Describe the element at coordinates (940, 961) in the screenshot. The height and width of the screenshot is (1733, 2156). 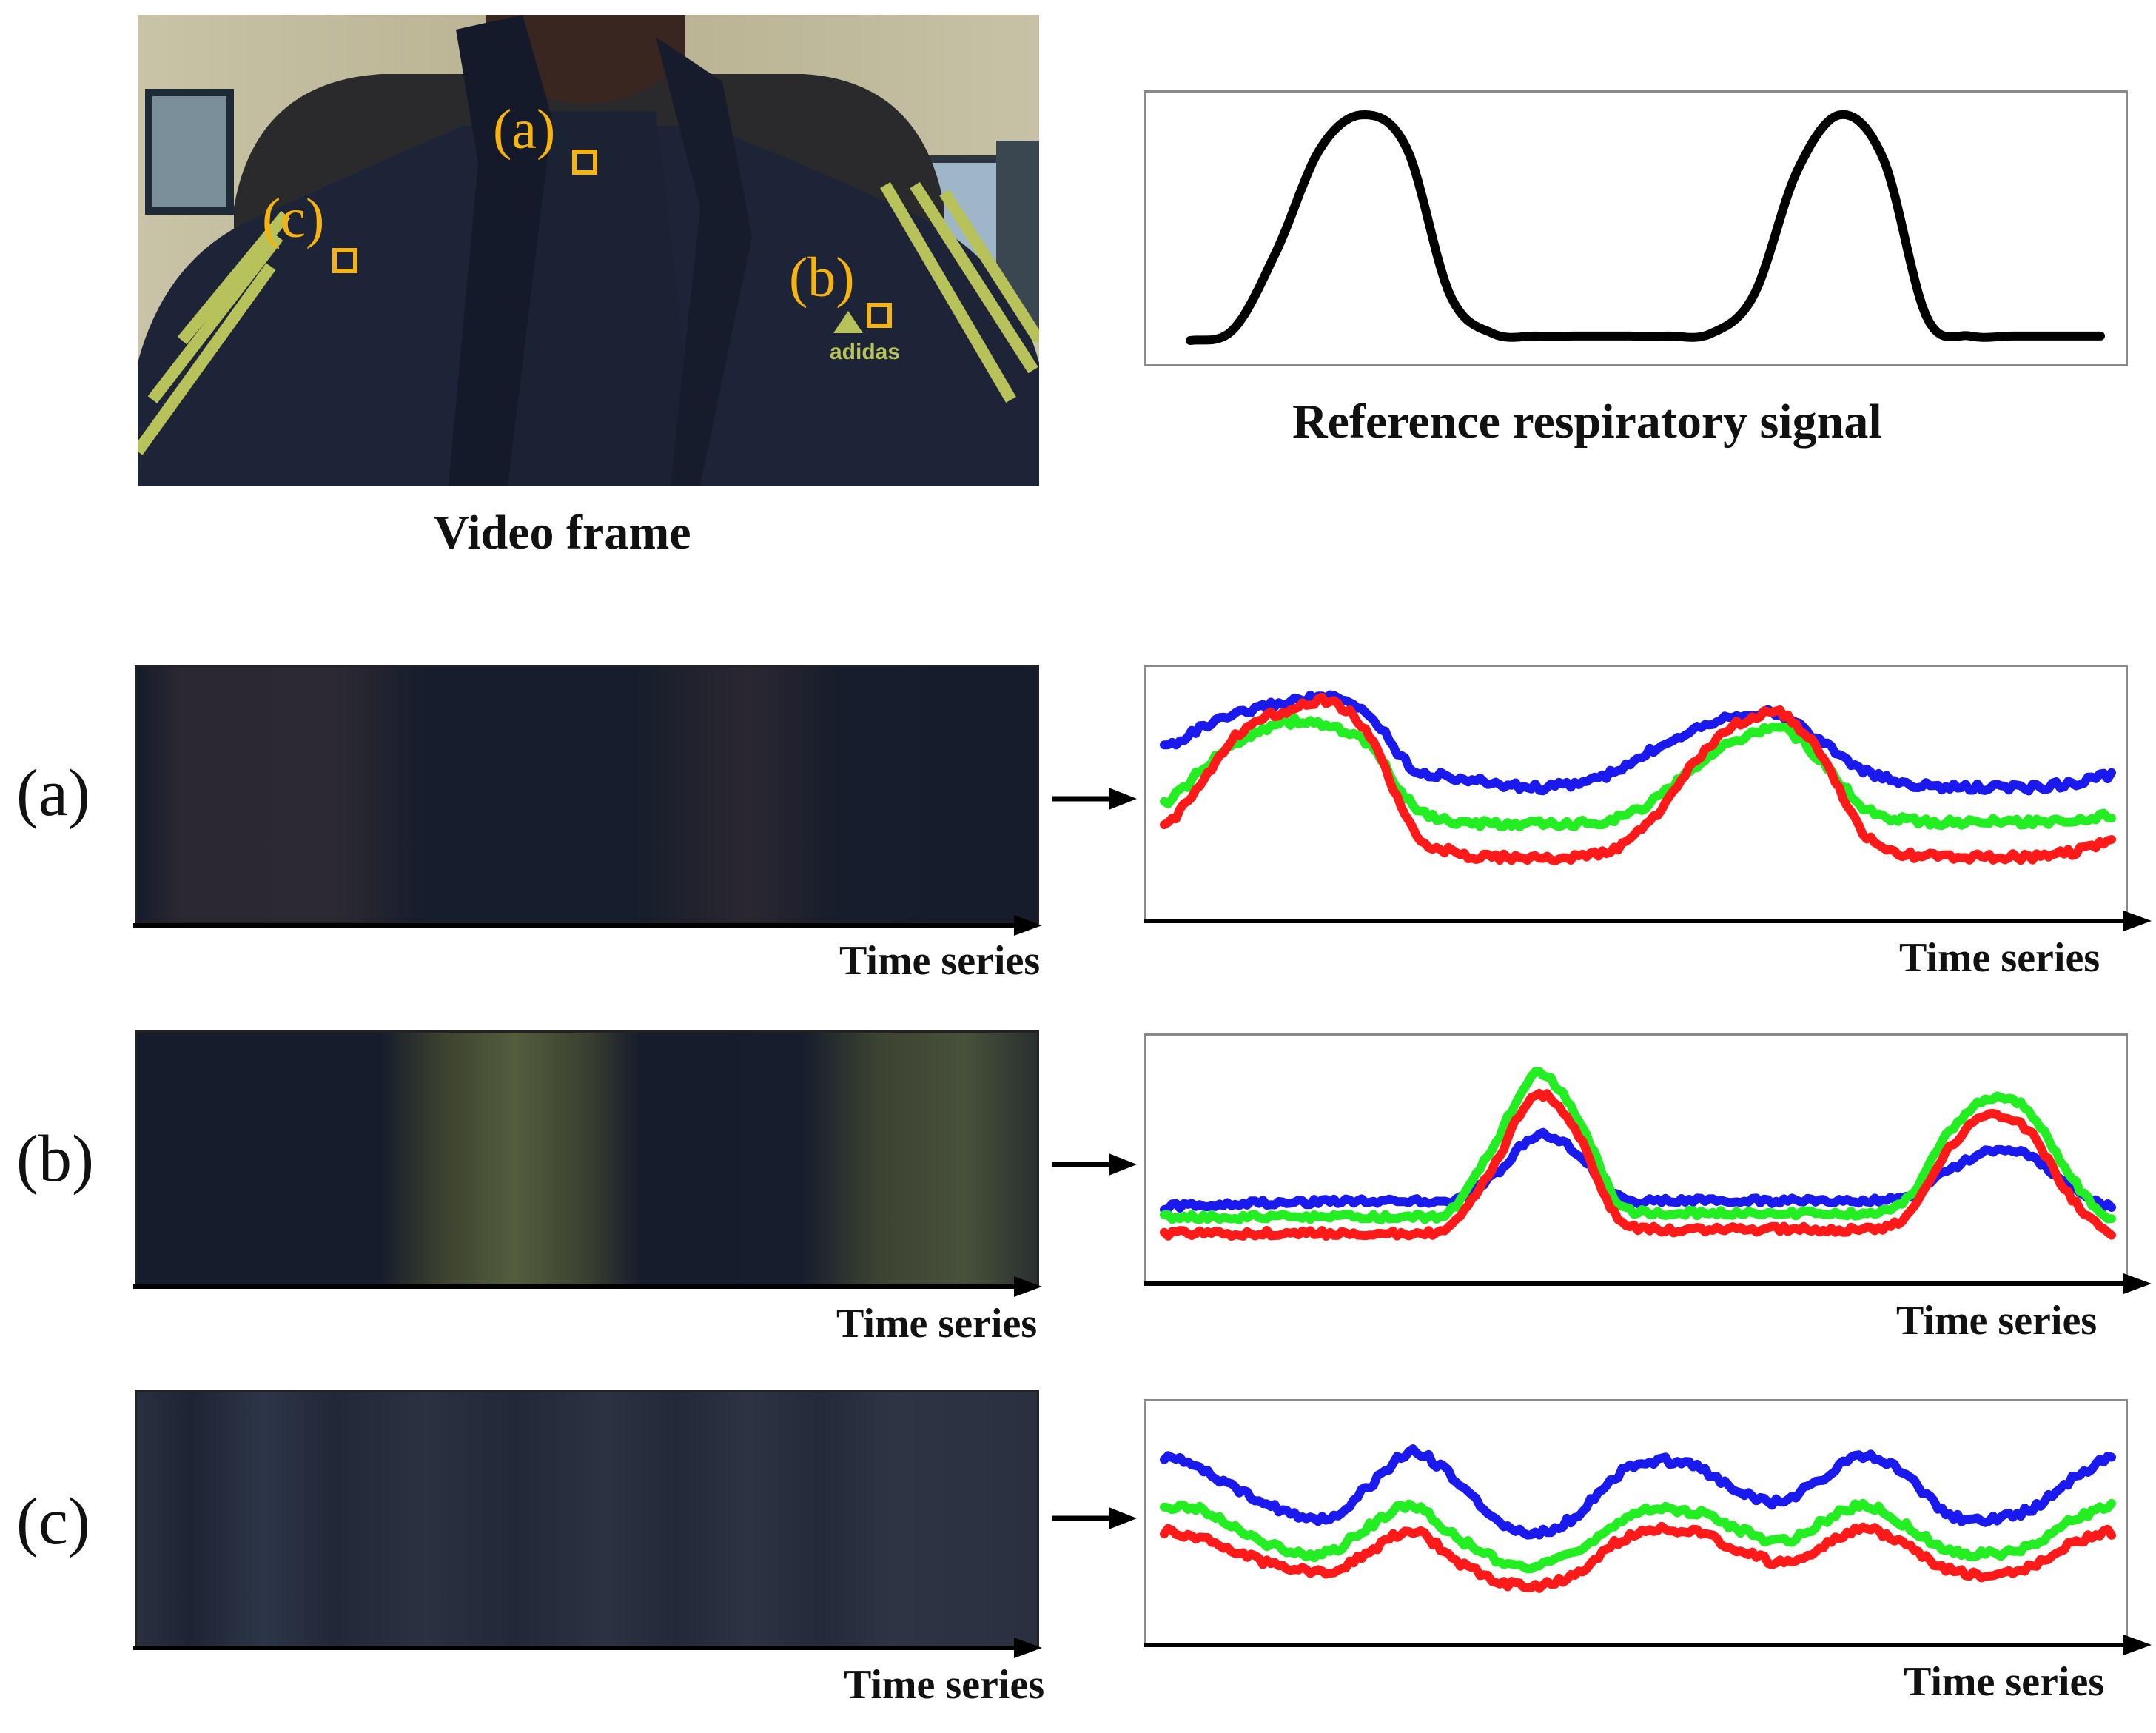
I see `strip-axis-label-a: Time series` at that location.